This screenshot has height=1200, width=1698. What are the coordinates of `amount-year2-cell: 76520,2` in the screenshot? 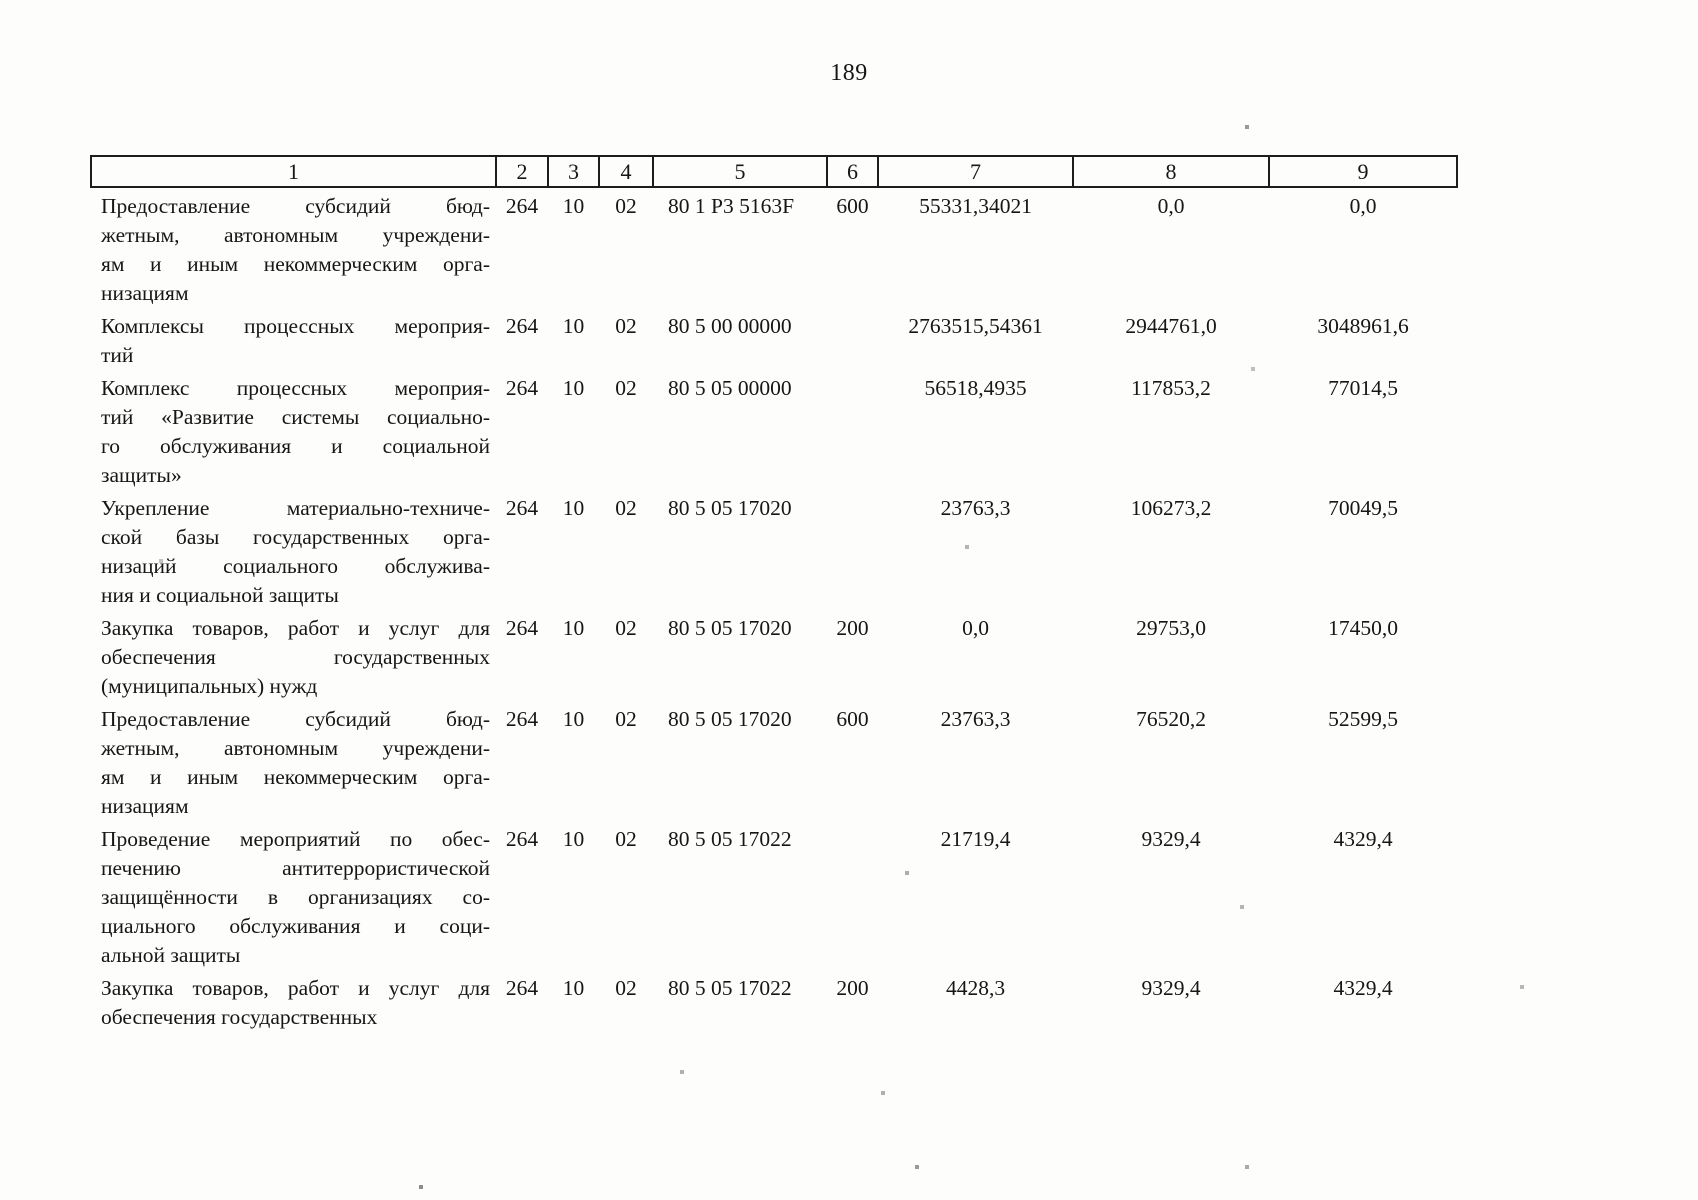 It's located at (1171, 719).